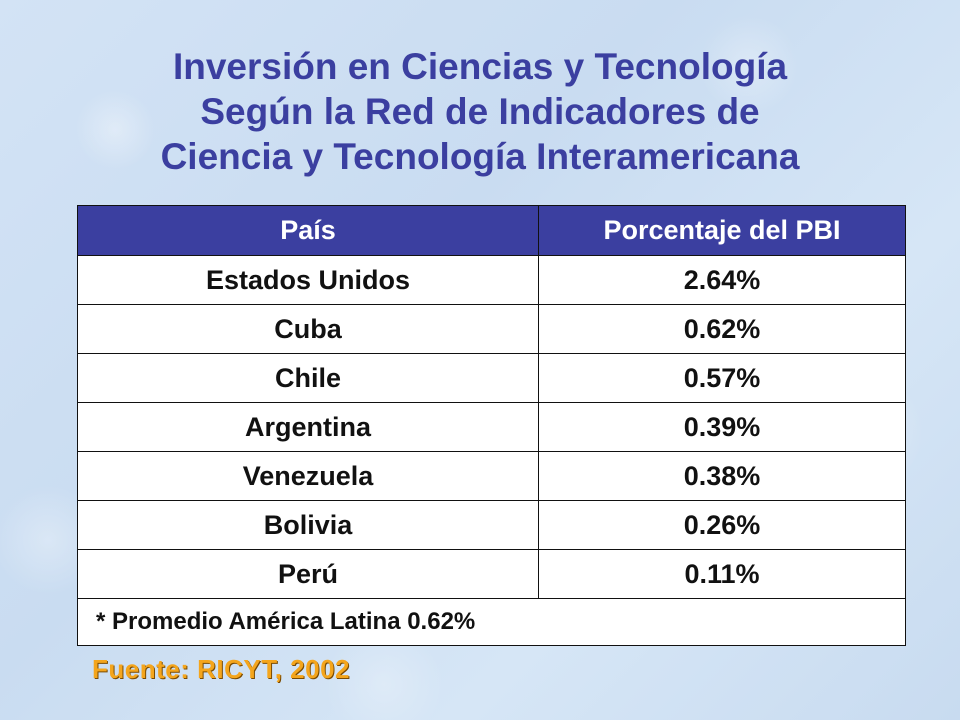 The image size is (960, 720). Describe the element at coordinates (308, 574) in the screenshot. I see `country-cell: Perú` at that location.